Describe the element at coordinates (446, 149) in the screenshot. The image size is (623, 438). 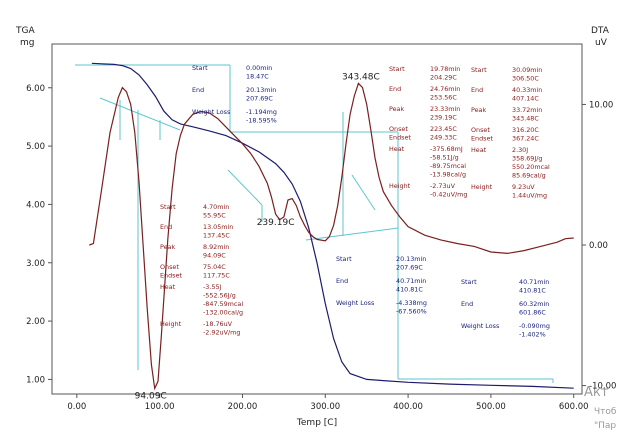
I see `annotation-value: -375.68mJ` at that location.